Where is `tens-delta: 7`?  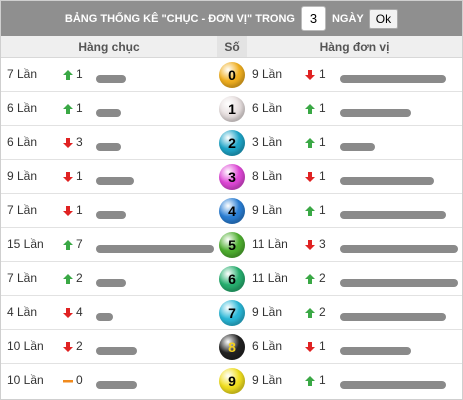
tens-delta: 7 is located at coordinates (79, 244).